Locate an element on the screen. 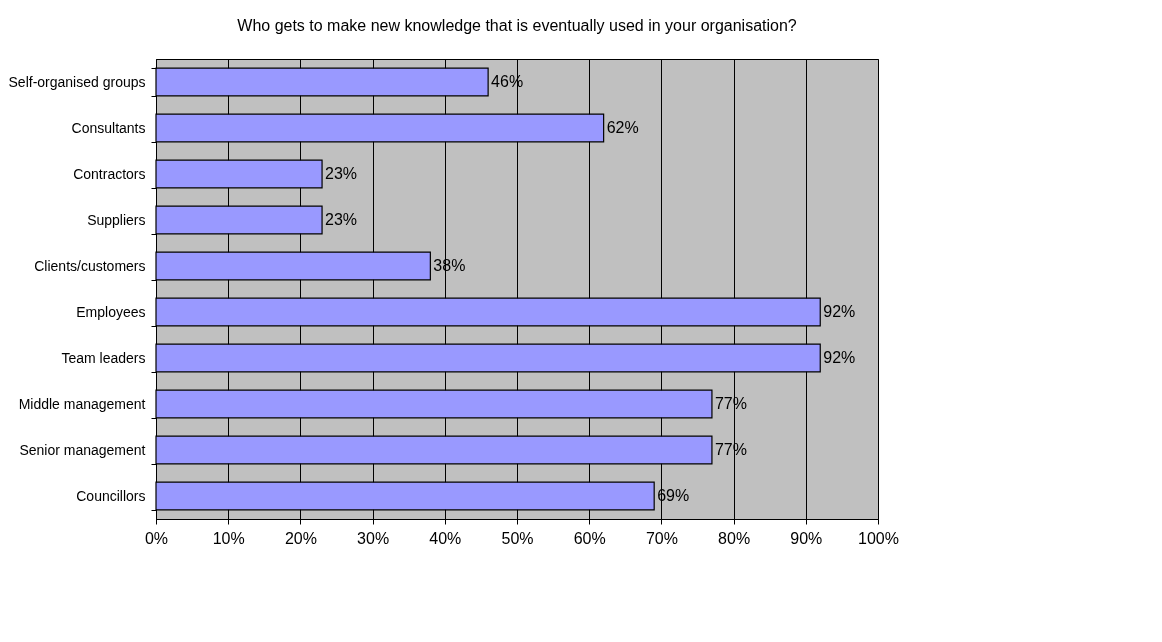  chart-title: Who gets to make new knowledge that is eventually used in your organisation? is located at coordinates (517, 25).